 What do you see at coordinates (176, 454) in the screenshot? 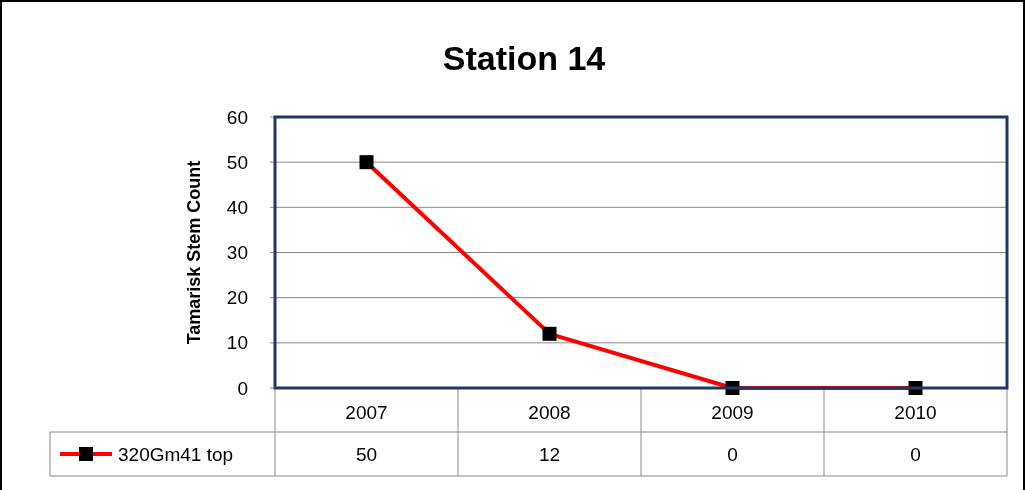
I see `legend-label: 320Gm41 top` at bounding box center [176, 454].